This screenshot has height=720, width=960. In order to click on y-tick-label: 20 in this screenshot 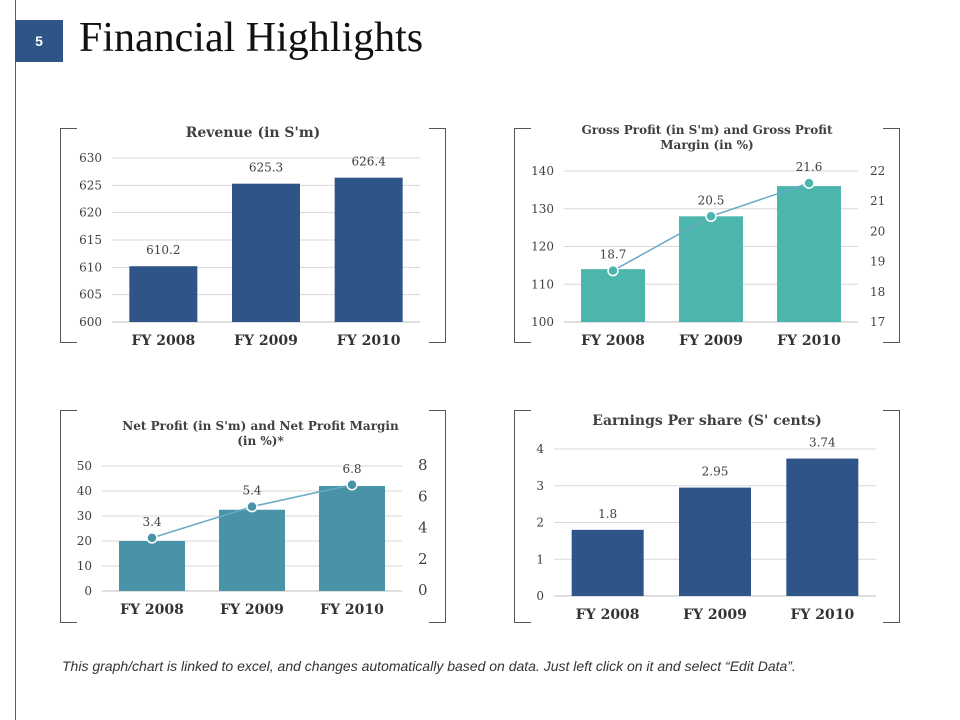, I will do `click(84, 541)`.